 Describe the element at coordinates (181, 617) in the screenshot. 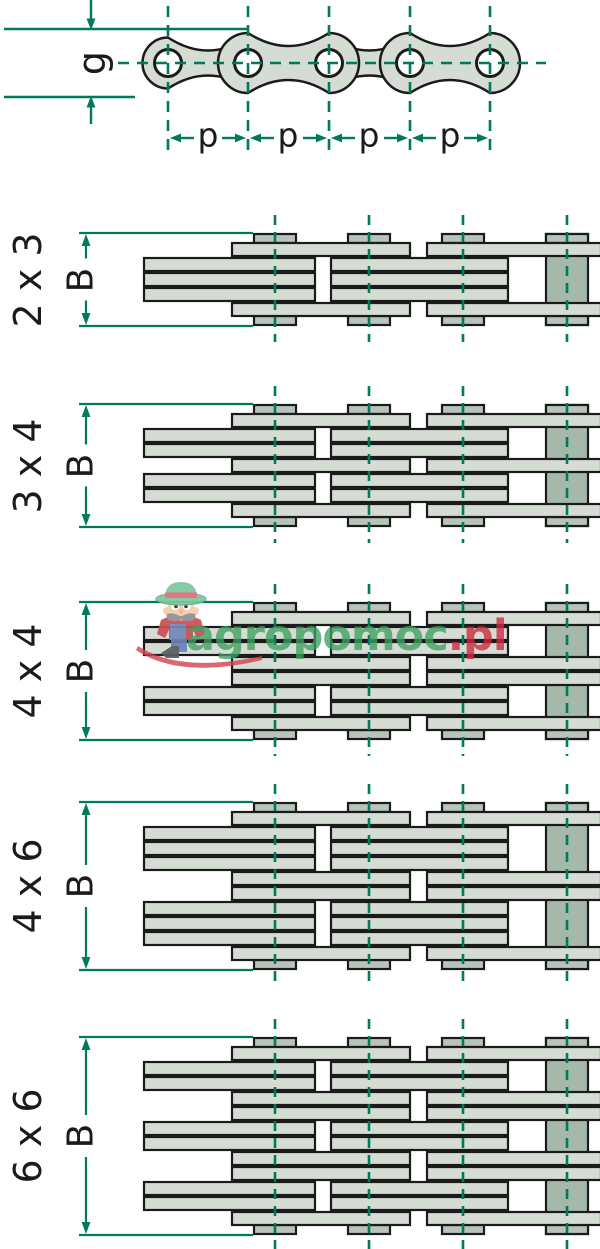

I see `mascot-mustache` at that location.